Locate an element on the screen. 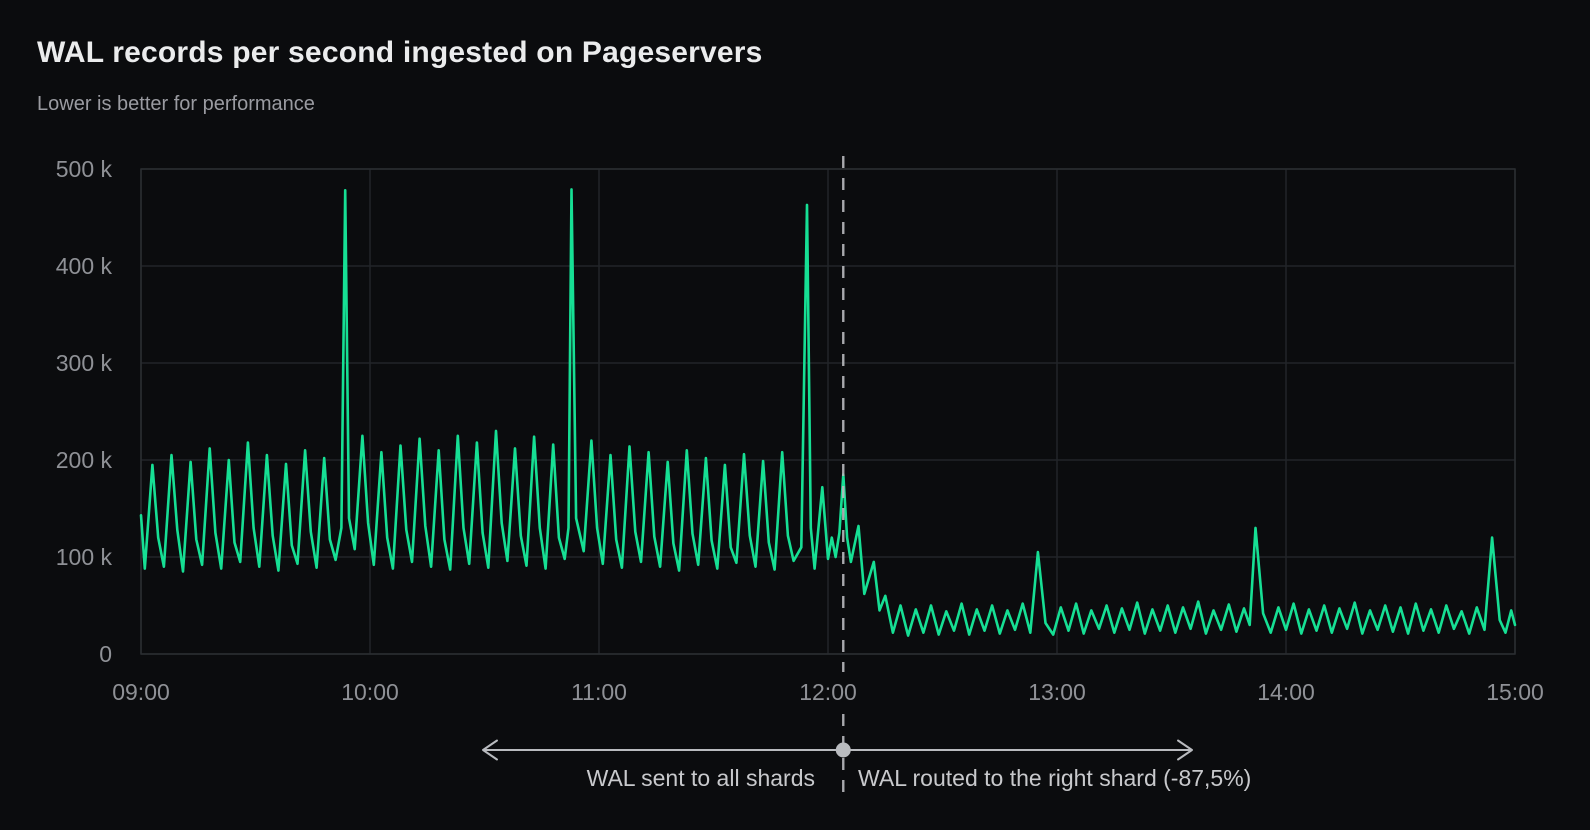 The width and height of the screenshot is (1590, 830). y-axis-tick-label: 500 k is located at coordinates (84, 169).